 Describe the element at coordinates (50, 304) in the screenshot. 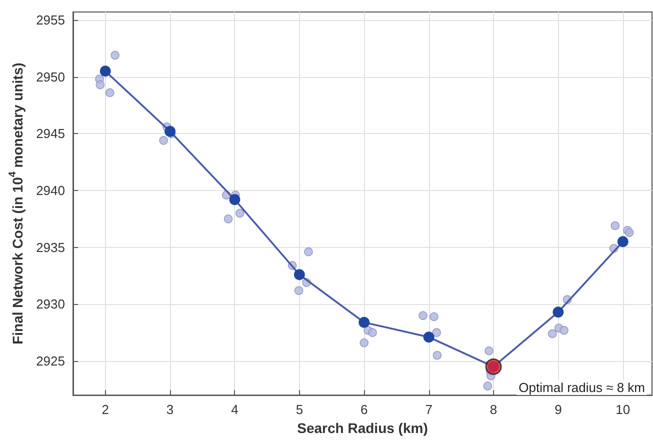

I see `y-tick-label: 2930` at that location.